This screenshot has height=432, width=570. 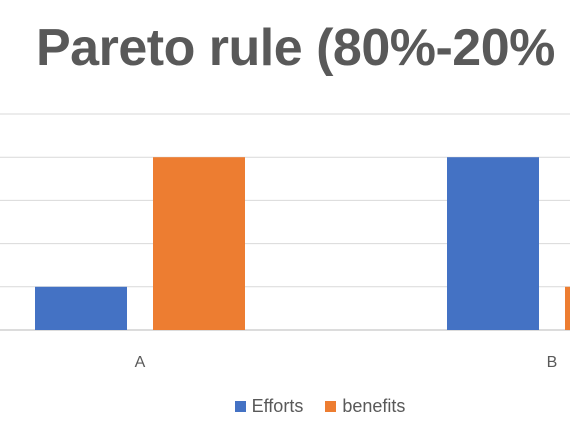 I want to click on bar-efforts-a, so click(x=81, y=308).